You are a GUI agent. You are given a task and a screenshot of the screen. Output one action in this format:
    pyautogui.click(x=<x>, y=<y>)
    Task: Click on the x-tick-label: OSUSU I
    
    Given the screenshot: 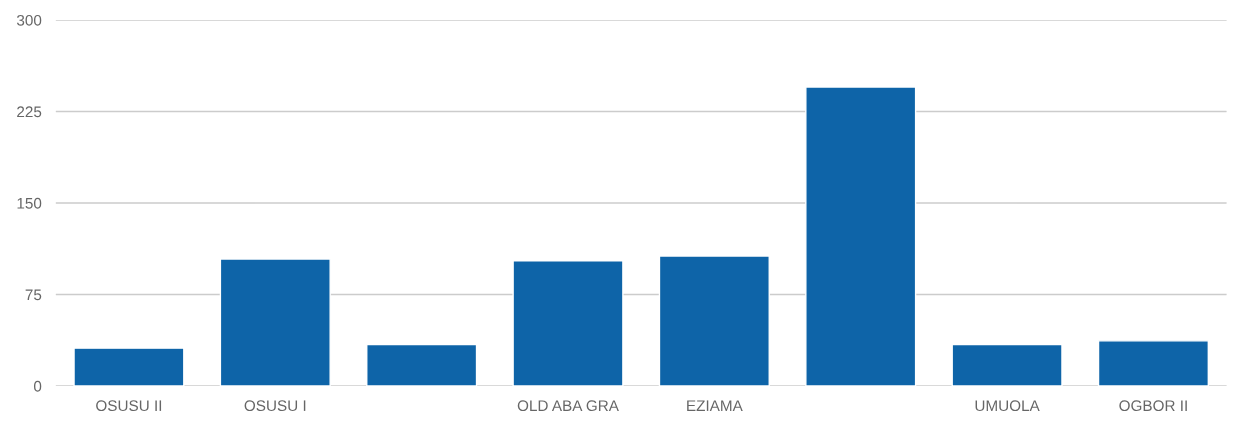 What is the action you would take?
    pyautogui.click(x=275, y=406)
    